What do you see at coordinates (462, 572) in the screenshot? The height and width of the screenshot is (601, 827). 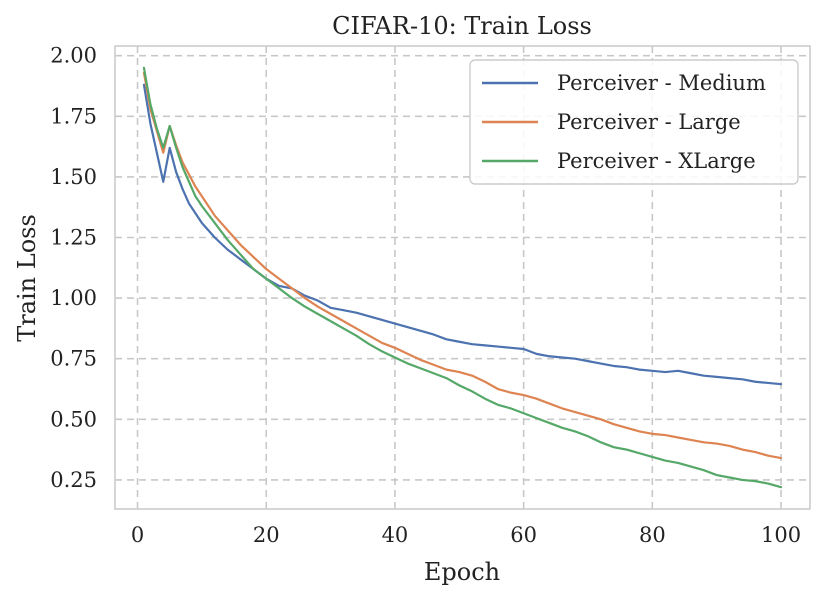 I see `x-axis-title: Epoch` at bounding box center [462, 572].